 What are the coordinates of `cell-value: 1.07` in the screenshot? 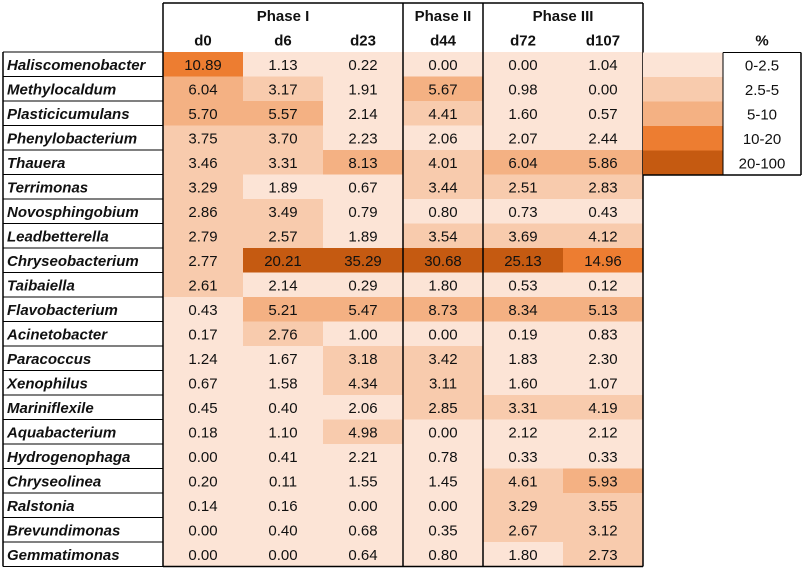 It's located at (602, 383).